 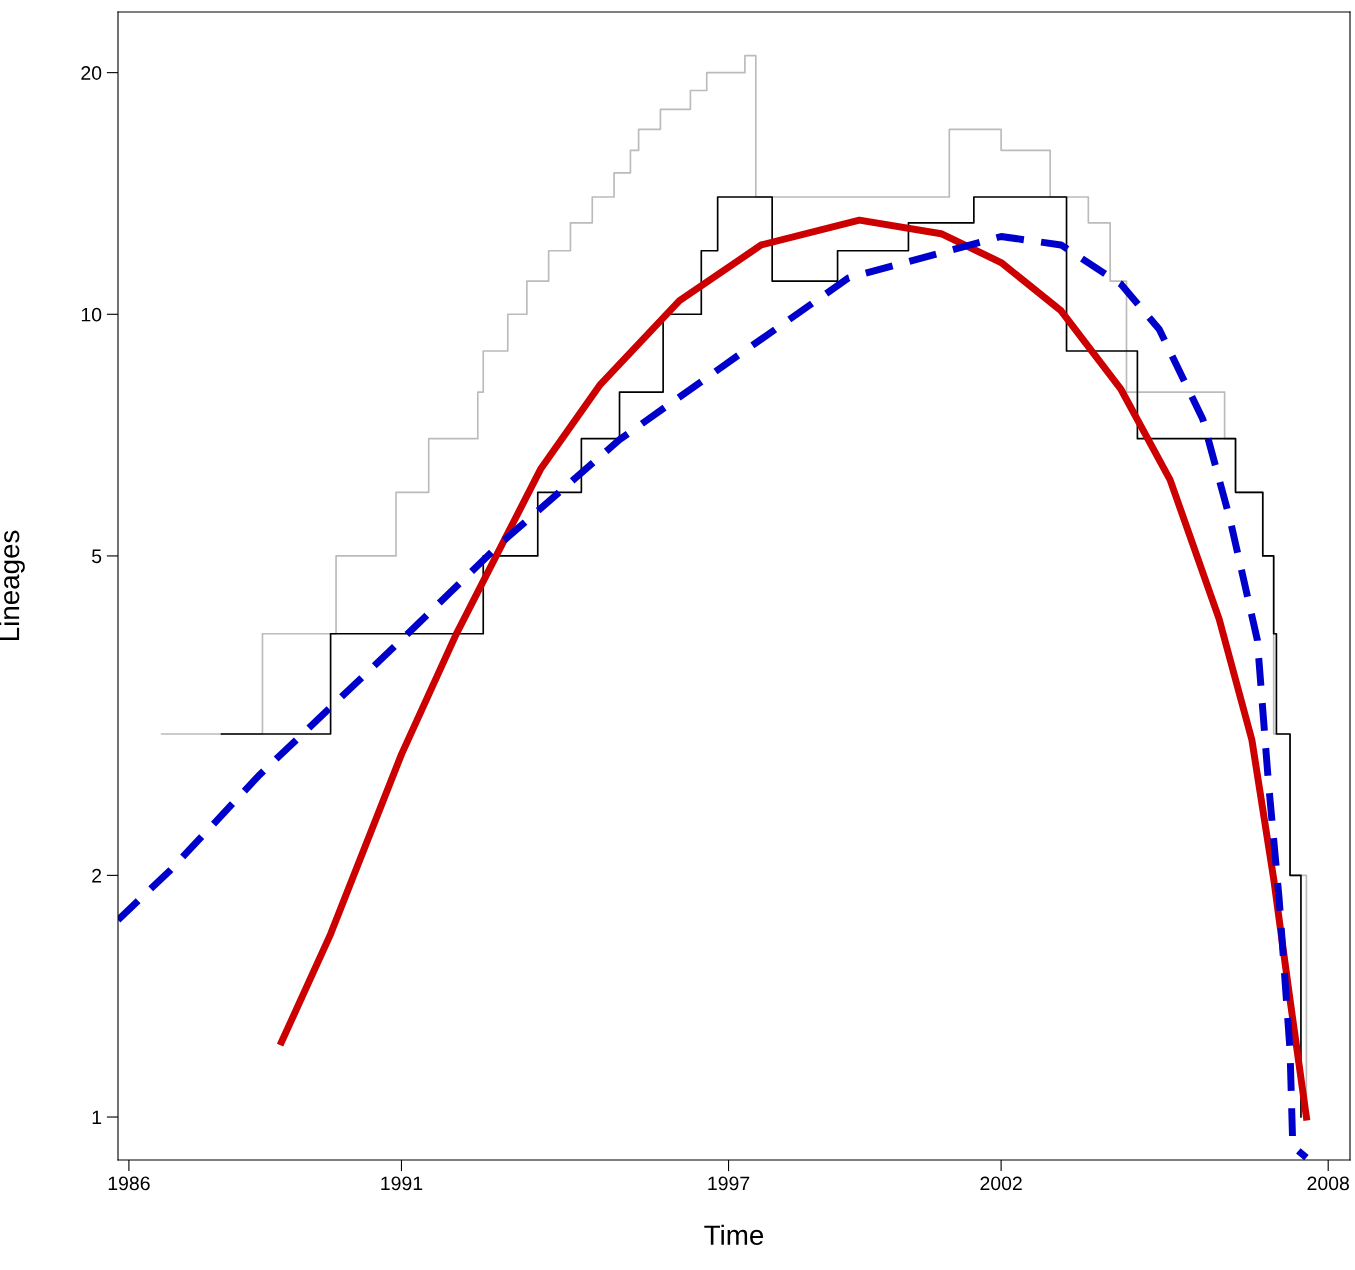 What do you see at coordinates (1001, 1183) in the screenshot?
I see `x-tick-label: 2002` at bounding box center [1001, 1183].